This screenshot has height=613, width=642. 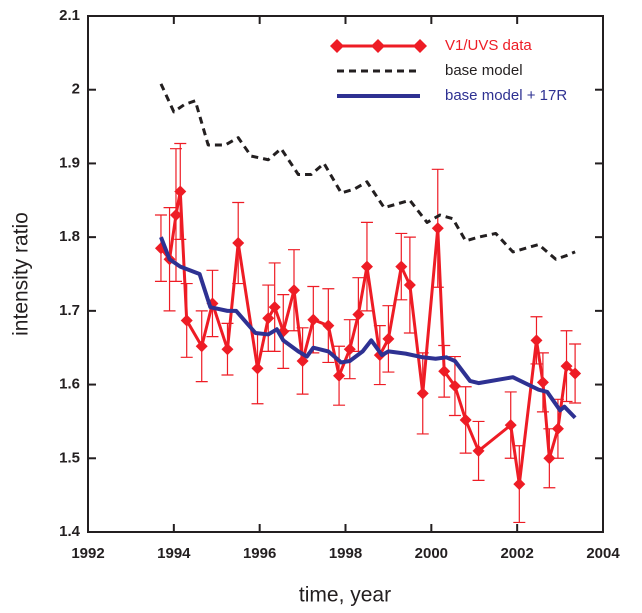 What do you see at coordinates (506, 95) in the screenshot?
I see `legend-label: base model + 17R` at bounding box center [506, 95].